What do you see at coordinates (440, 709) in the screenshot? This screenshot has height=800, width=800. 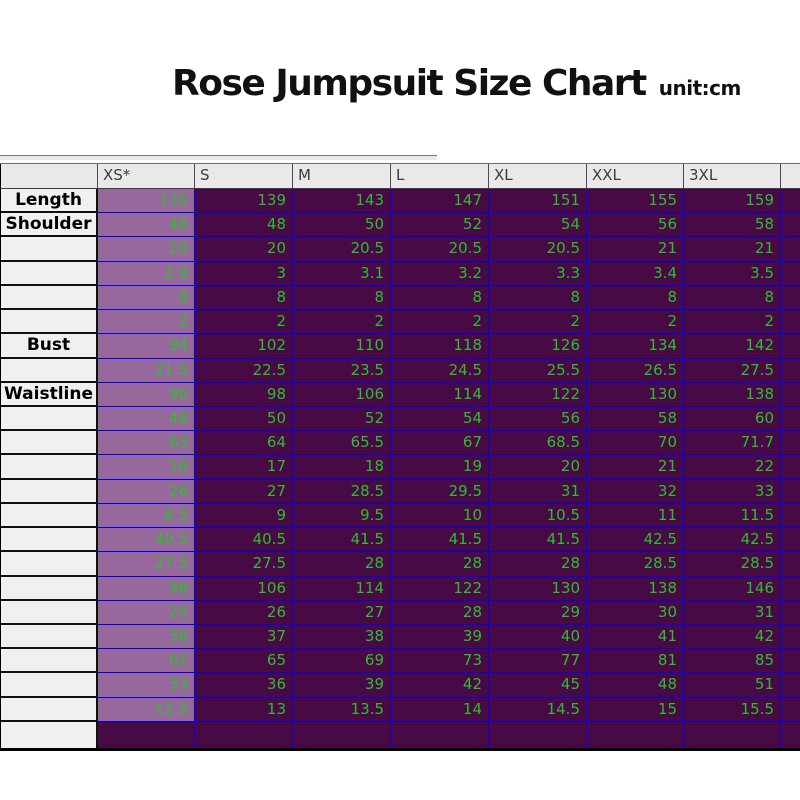 I see `data-cell: 14` at bounding box center [440, 709].